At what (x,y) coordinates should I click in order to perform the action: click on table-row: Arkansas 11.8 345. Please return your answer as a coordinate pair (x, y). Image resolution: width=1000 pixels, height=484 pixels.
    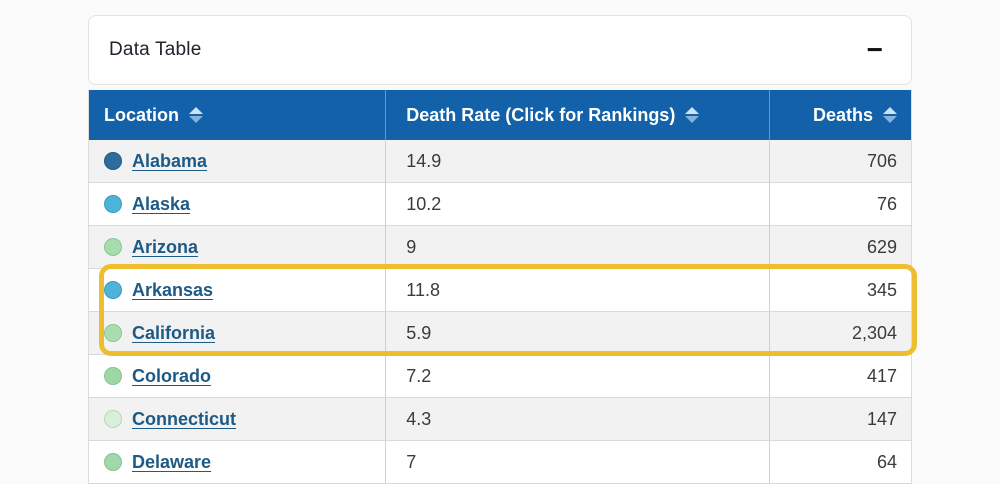
    Looking at the image, I should click on (500, 290).